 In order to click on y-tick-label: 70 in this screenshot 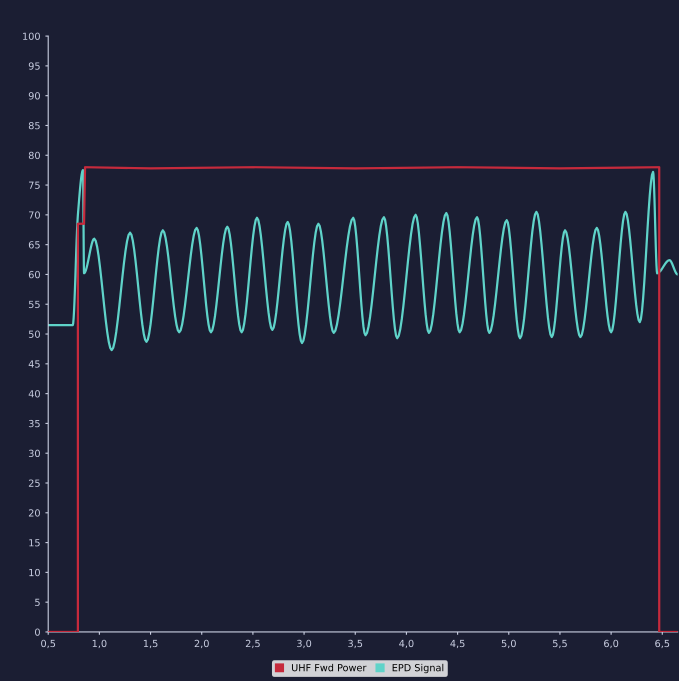, I will do `click(34, 215)`.